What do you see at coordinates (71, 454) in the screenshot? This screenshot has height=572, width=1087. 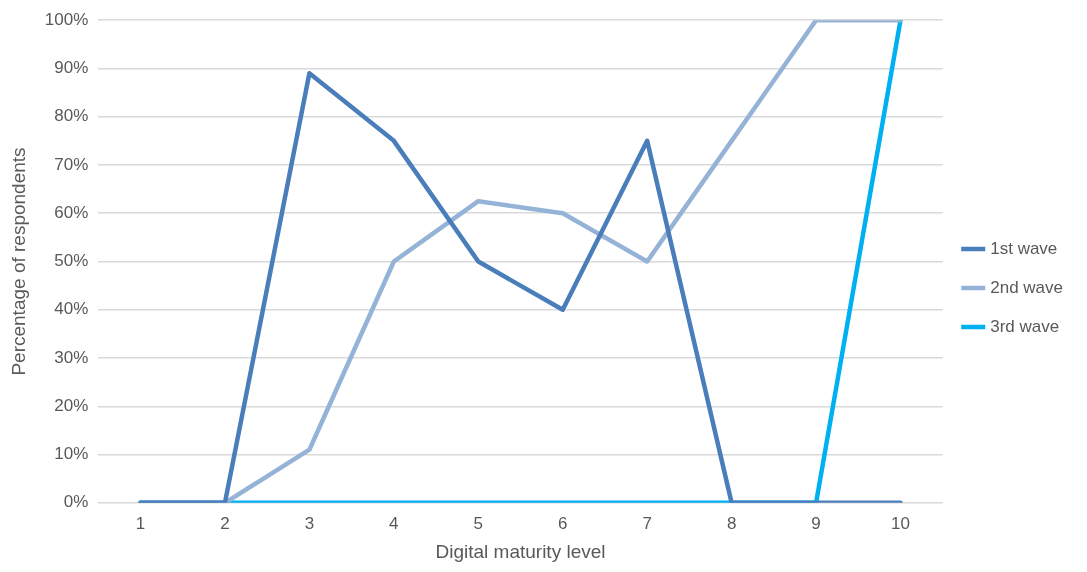 I see `y-tick-label: 10%` at bounding box center [71, 454].